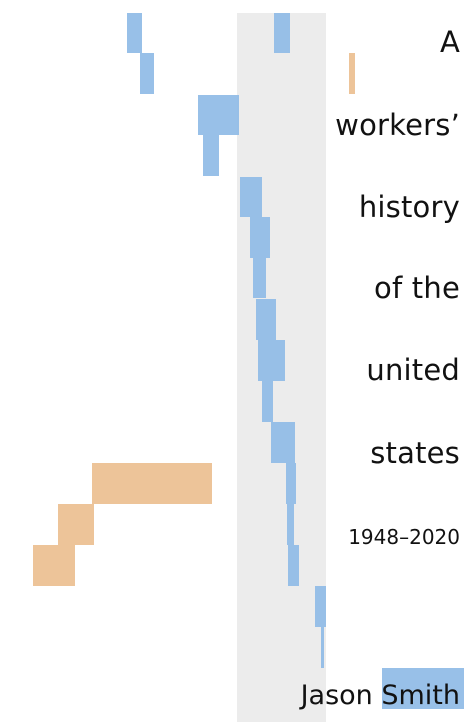  What do you see at coordinates (413, 370) in the screenshot?
I see `title-line-5: united` at bounding box center [413, 370].